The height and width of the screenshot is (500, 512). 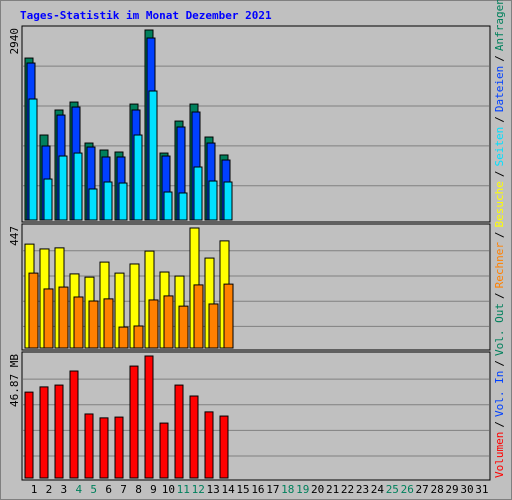 What do you see at coordinates (183, 489) in the screenshot?
I see `x-tick-label: 11` at bounding box center [183, 489].